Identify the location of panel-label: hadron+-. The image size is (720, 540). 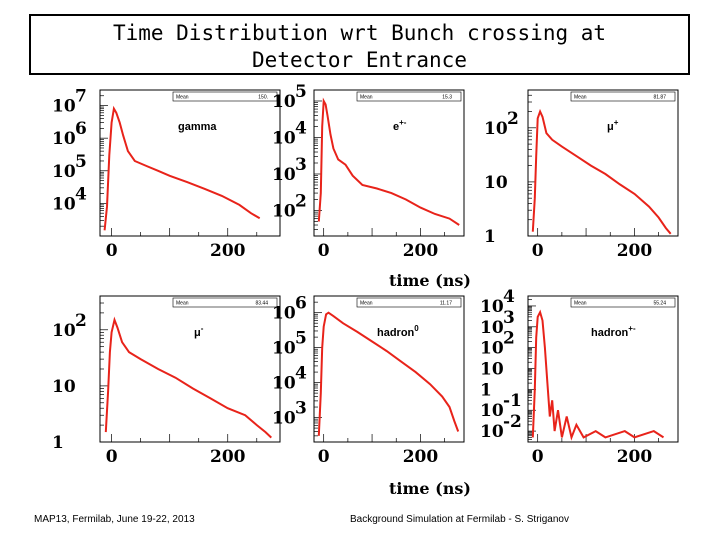
(613, 331).